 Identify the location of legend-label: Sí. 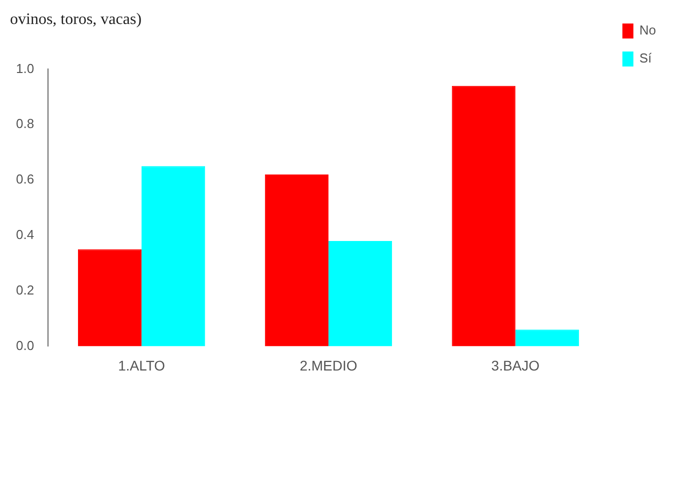
(645, 58).